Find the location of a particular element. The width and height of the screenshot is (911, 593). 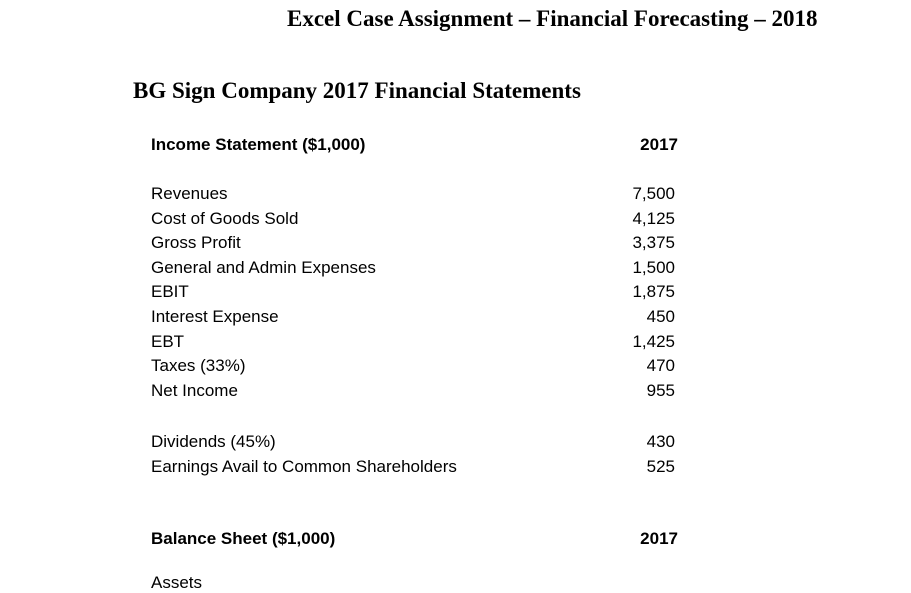

income-statement-title: Income Statement ($1,000) is located at coordinates (258, 144).